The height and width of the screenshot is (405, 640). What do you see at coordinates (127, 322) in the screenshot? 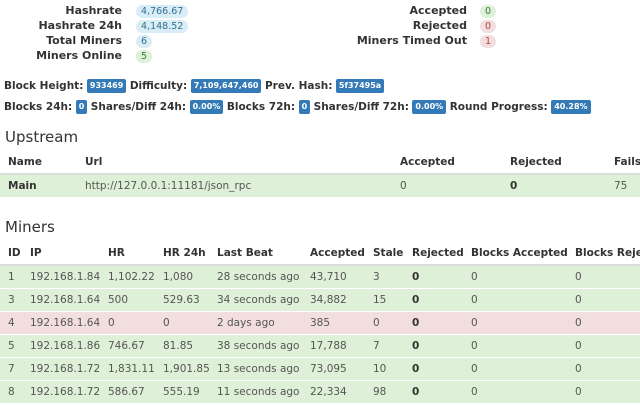
I see `miner-cell-hr: 0` at bounding box center [127, 322].